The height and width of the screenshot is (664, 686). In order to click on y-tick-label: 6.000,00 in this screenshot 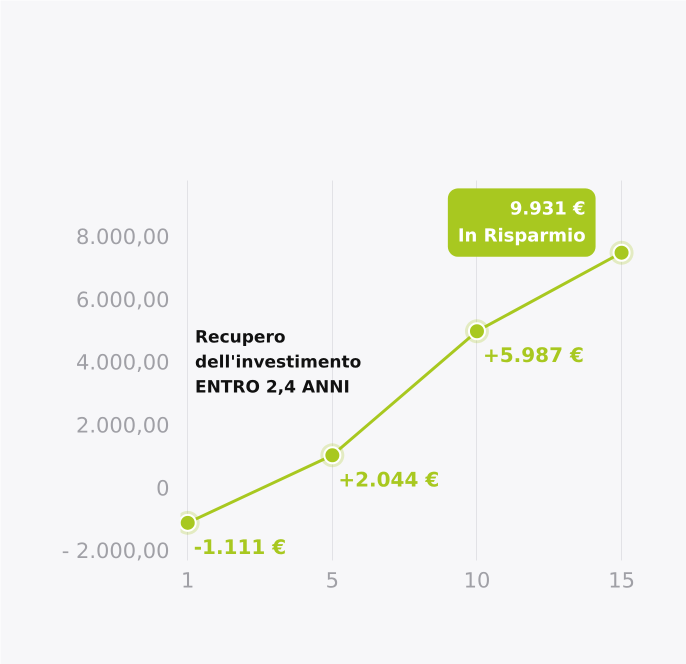, I will do `click(123, 300)`.